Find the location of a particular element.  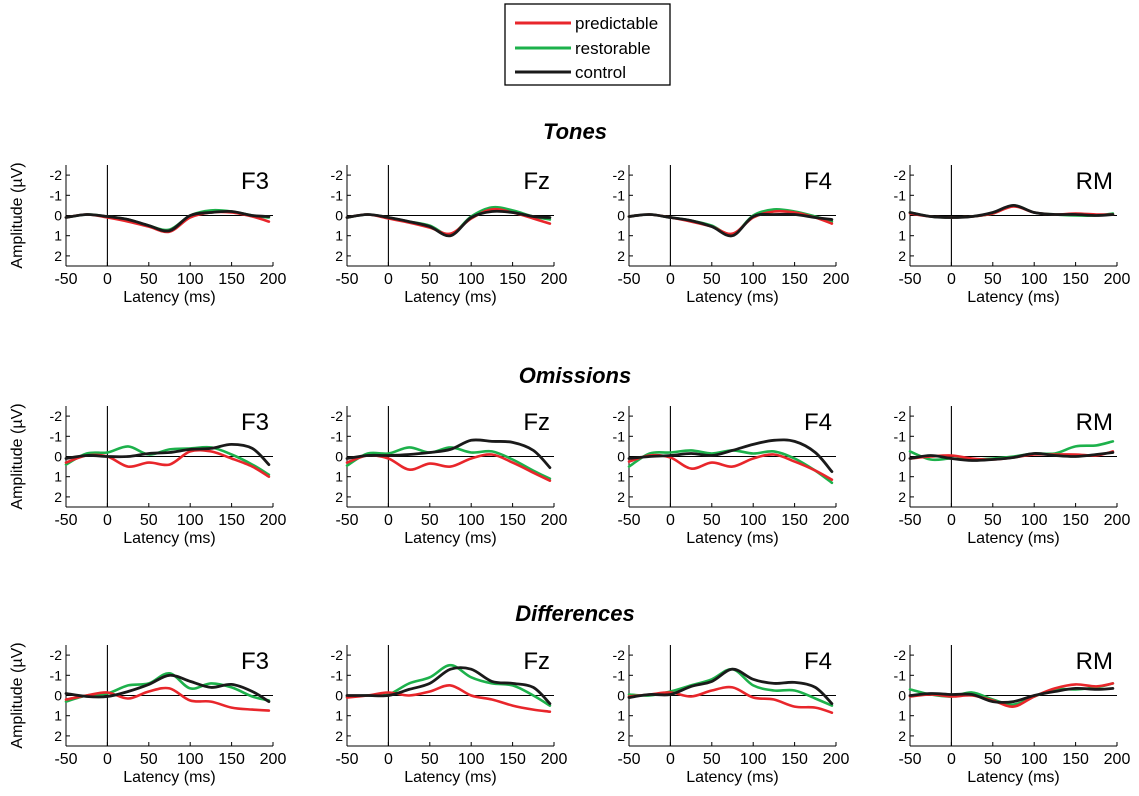

legend: predictable restorable control is located at coordinates (587, 44).